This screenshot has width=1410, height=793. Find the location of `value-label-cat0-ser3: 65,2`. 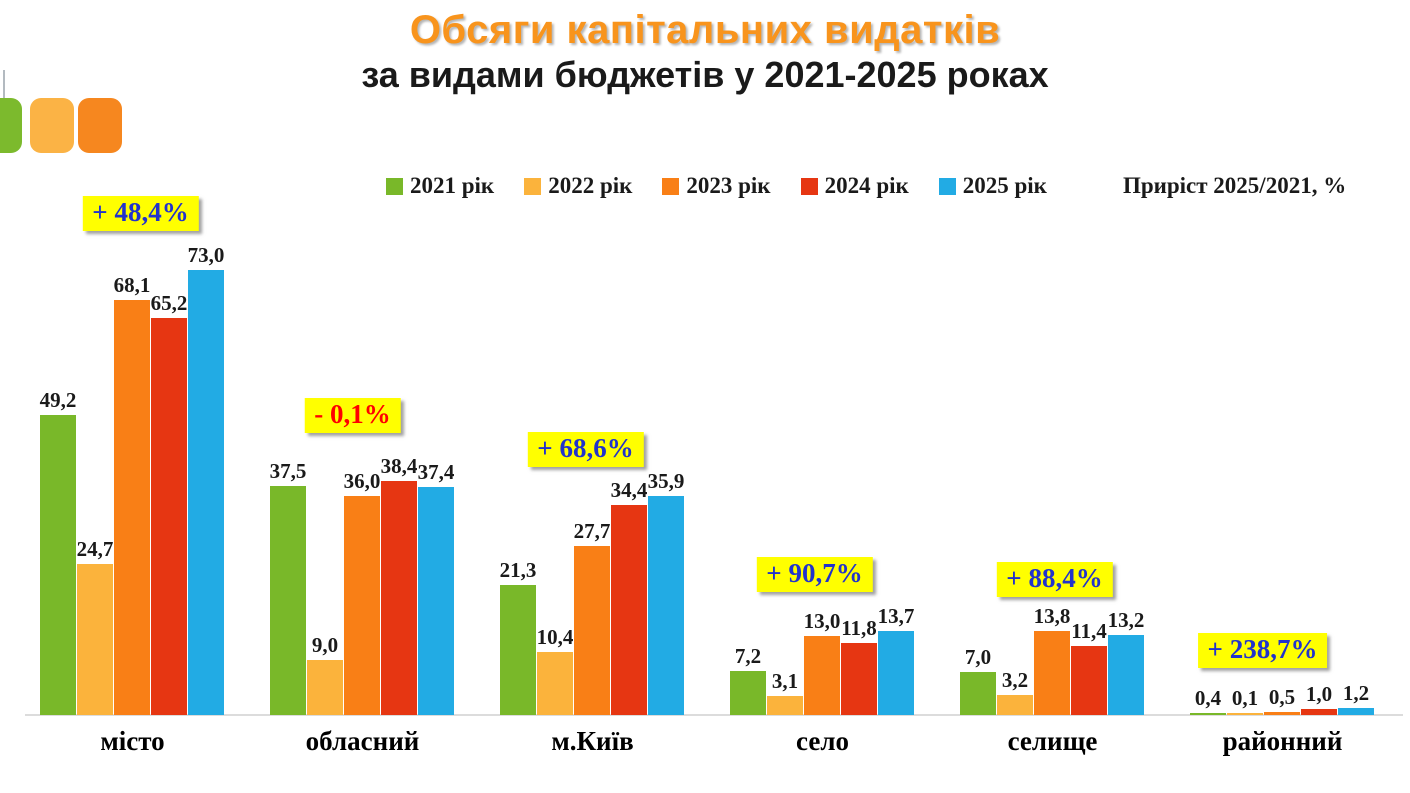

value-label-cat0-ser3: 65,2 is located at coordinates (169, 303).